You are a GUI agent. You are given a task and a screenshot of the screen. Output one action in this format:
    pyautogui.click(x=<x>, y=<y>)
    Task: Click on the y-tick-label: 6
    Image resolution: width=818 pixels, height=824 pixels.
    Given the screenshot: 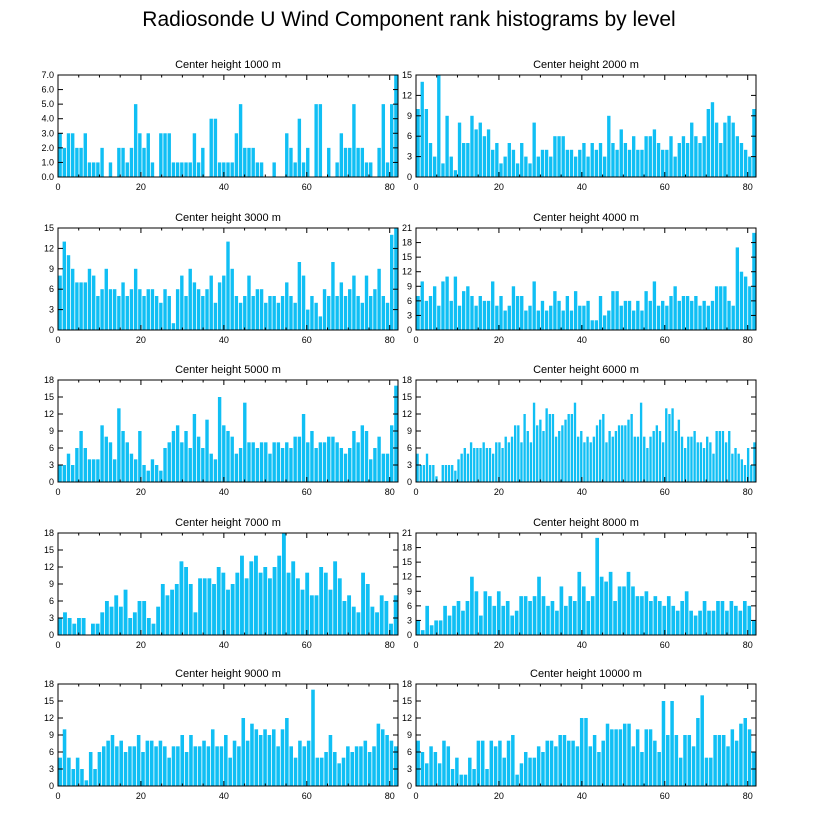 What is the action you would take?
    pyautogui.click(x=409, y=301)
    